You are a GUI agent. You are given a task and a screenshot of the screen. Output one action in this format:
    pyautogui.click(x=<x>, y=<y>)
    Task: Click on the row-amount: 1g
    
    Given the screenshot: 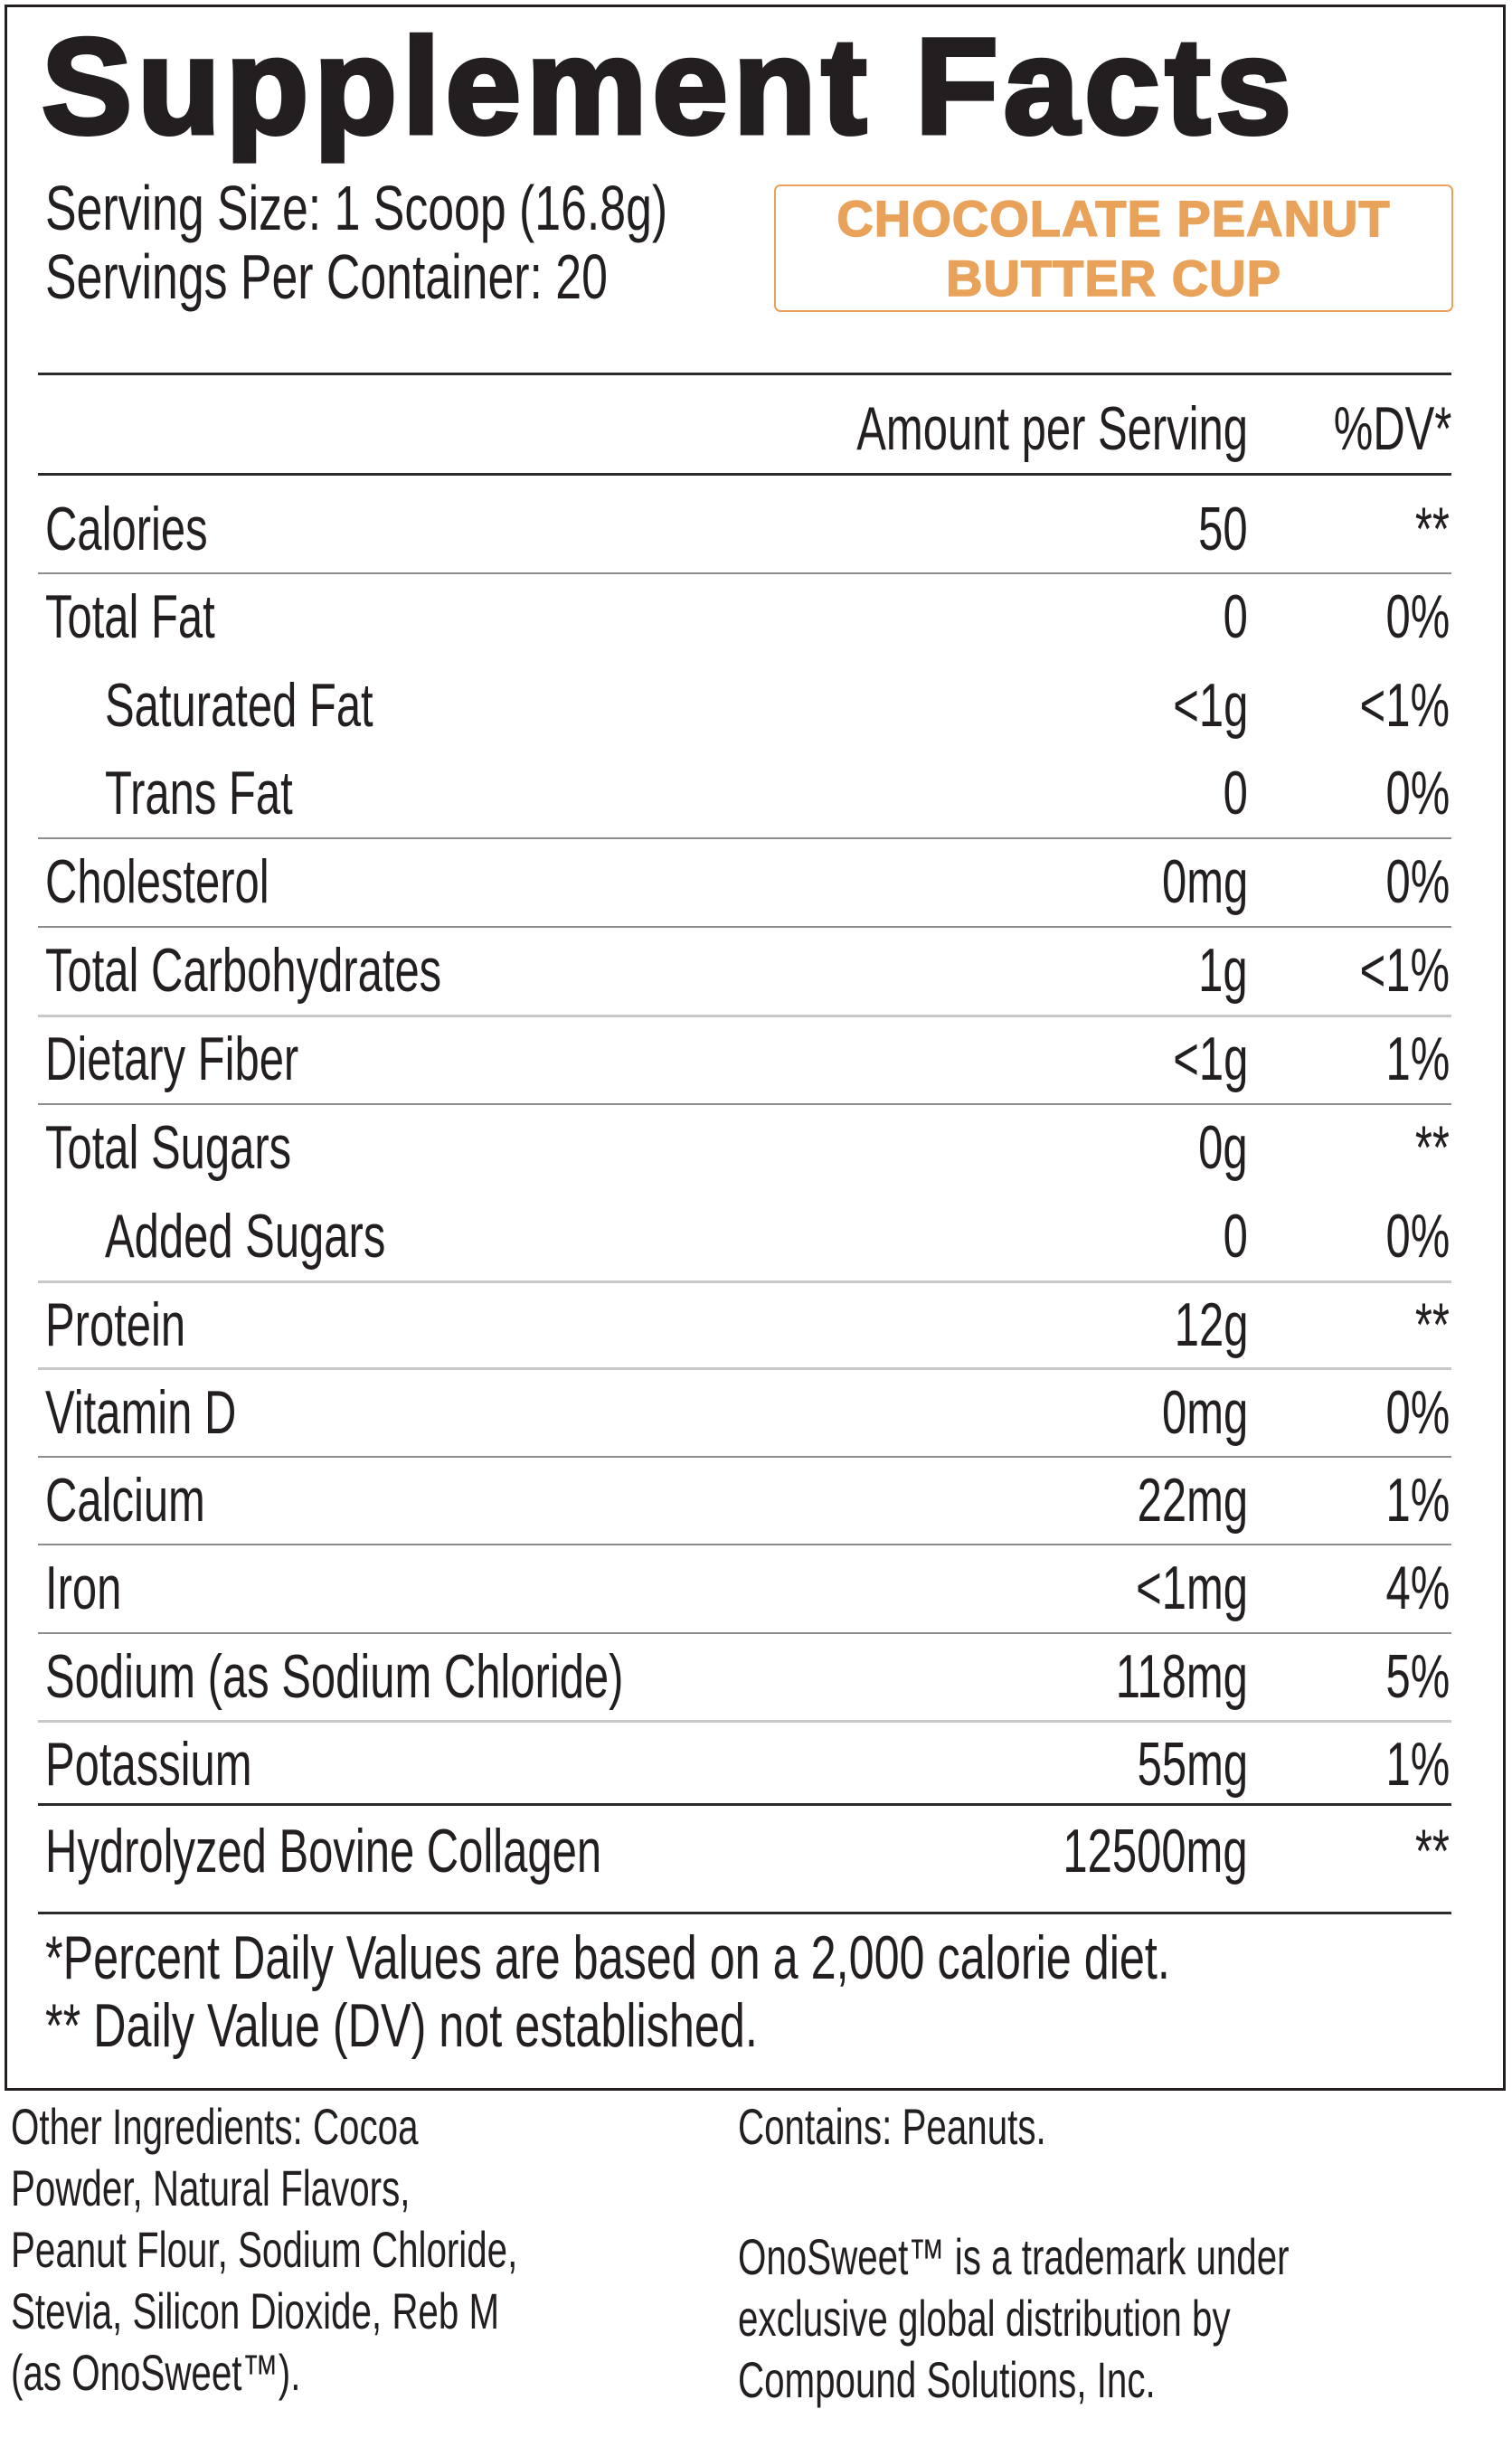 What is the action you would take?
    pyautogui.click(x=1223, y=970)
    